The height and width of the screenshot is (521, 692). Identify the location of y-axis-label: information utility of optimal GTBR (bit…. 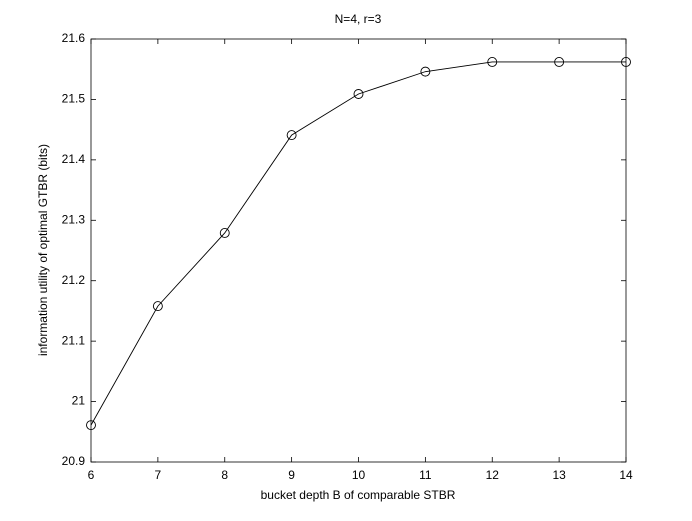
(43, 250).